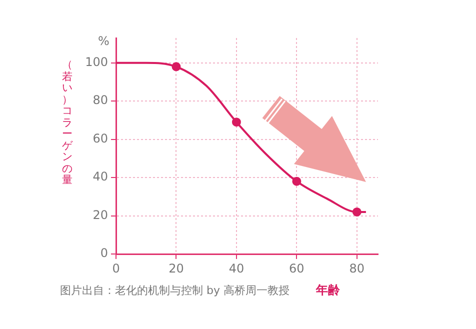 This screenshot has height=329, width=476. I want to click on x-axis-title: 年齢, so click(328, 290).